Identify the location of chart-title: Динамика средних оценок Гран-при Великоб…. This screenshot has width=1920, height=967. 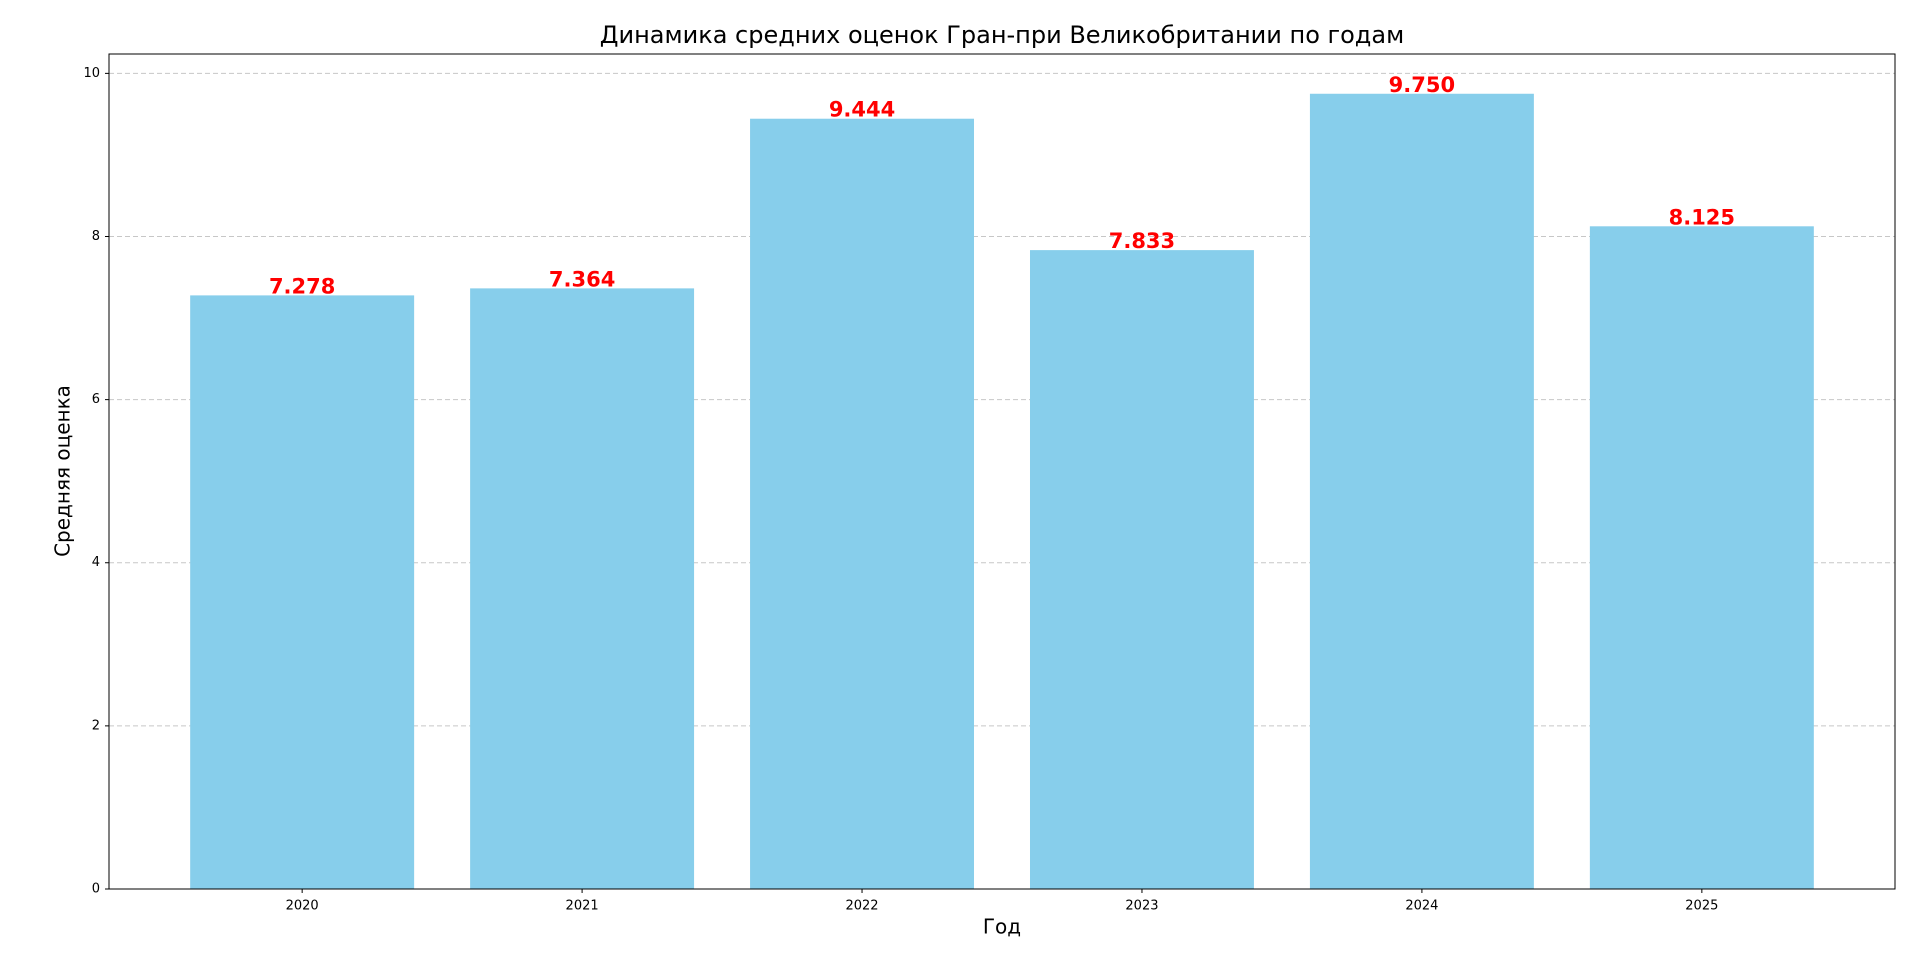
(1002, 35).